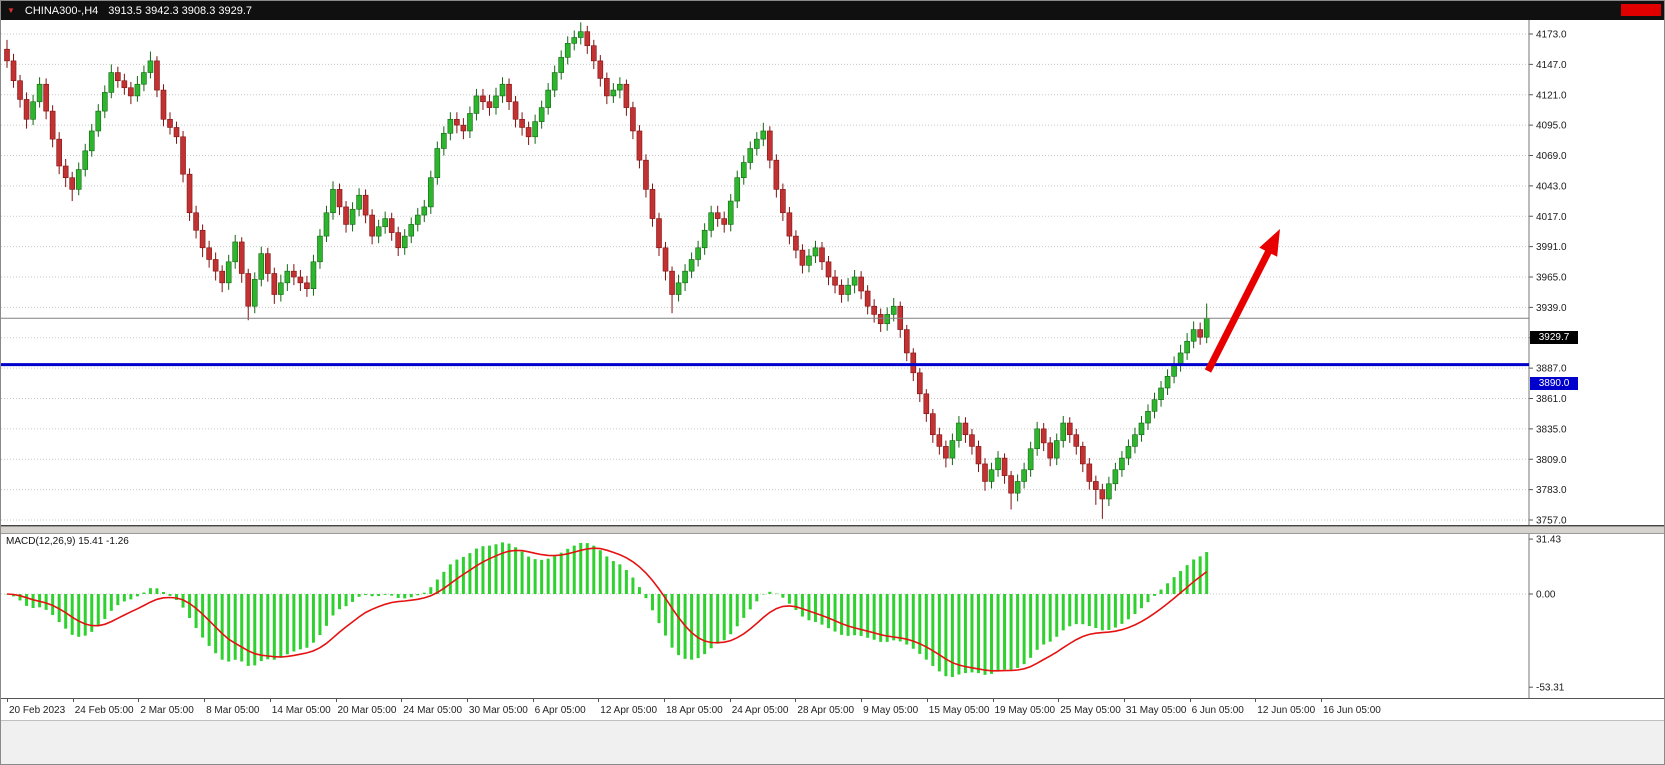 Image resolution: width=1665 pixels, height=765 pixels. Describe the element at coordinates (1217, 710) in the screenshot. I see `time-axis-label: 6 Jun 05:00` at that location.